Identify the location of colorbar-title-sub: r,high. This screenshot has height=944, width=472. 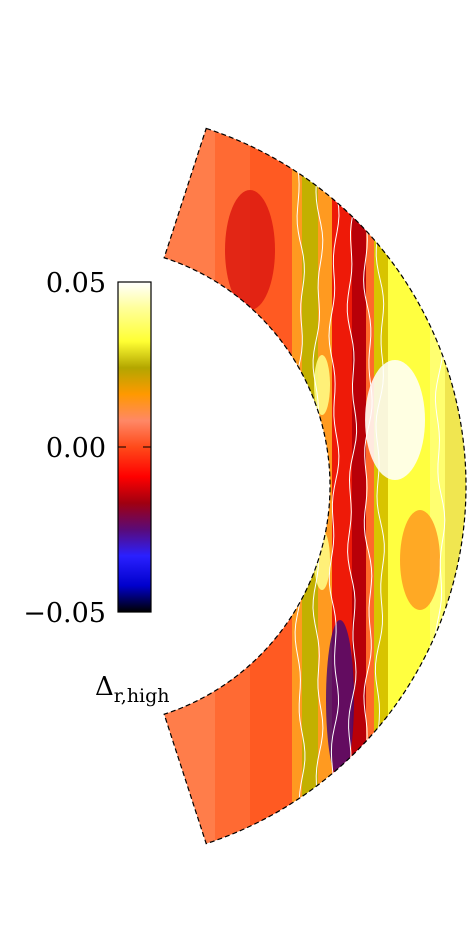
(142, 696).